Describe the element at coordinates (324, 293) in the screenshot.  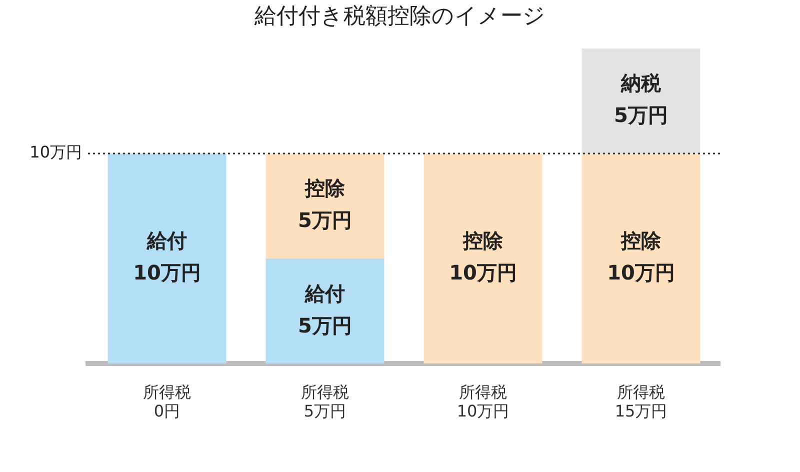
I see `series-label: 給付` at that location.